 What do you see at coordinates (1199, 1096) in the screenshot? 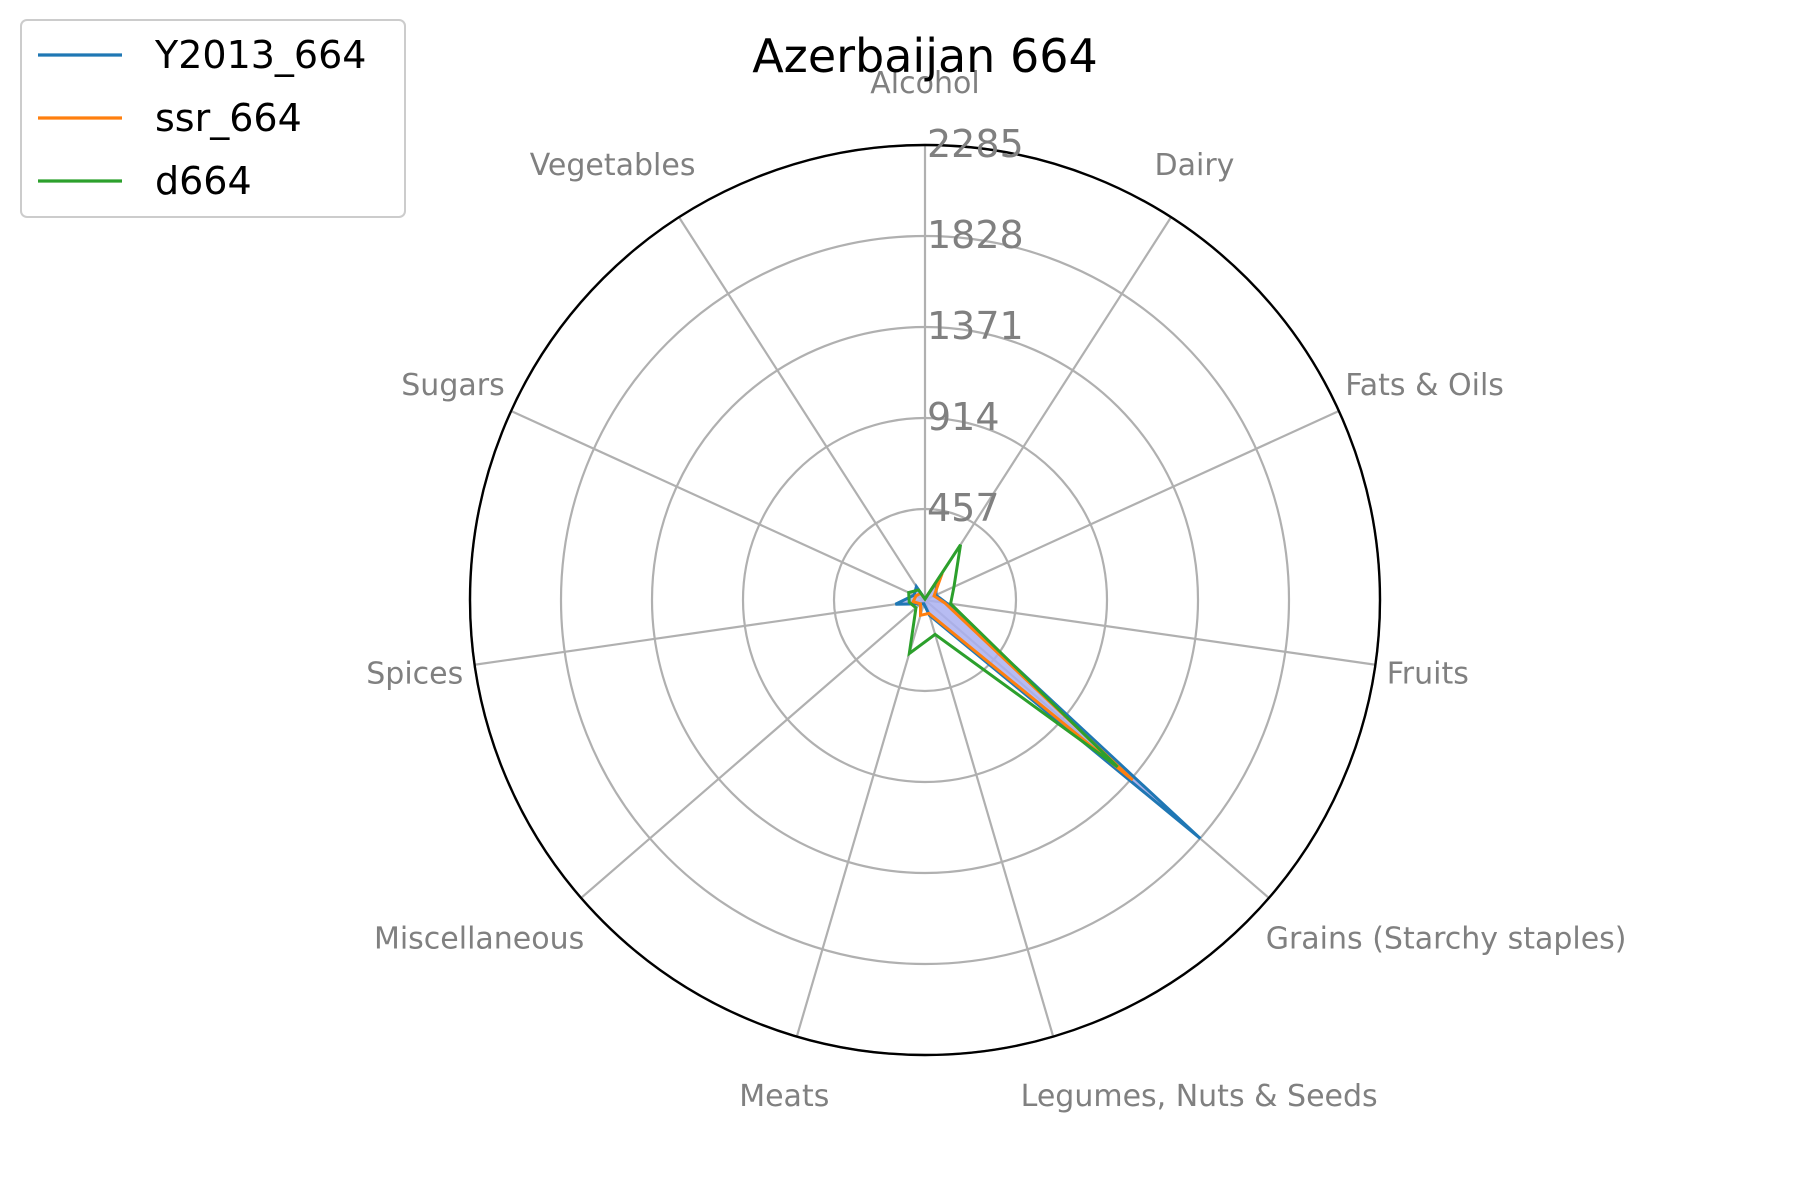
I see `category-label-6: Legumes, Nuts & Seeds` at bounding box center [1199, 1096].